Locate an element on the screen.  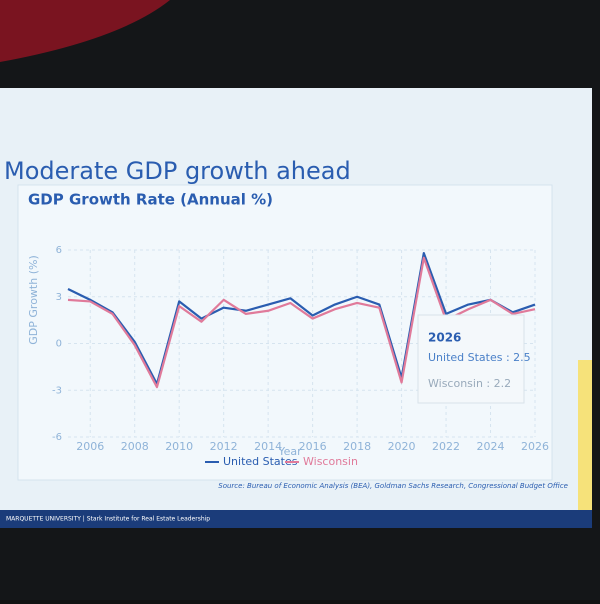
tooltip-title: 2026 is located at coordinates (444, 338).